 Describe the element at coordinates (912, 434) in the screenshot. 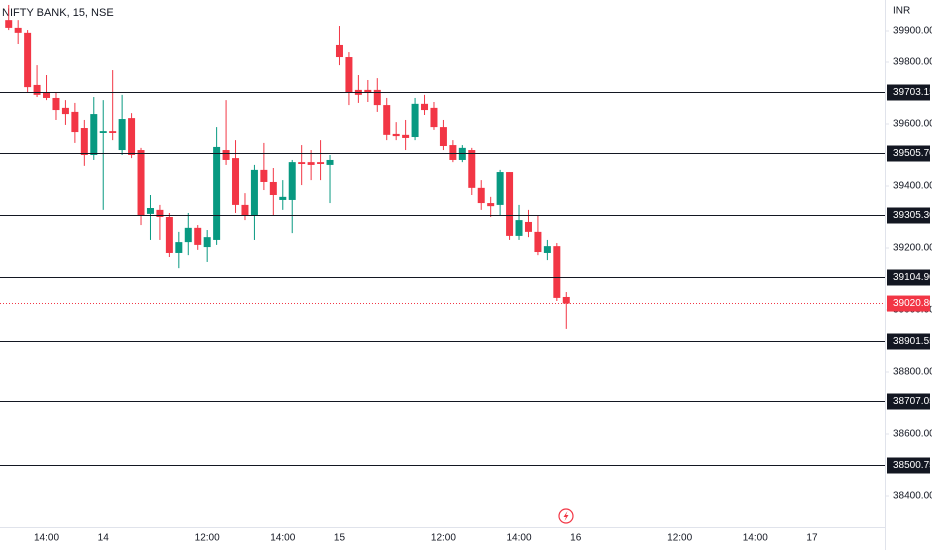

I see `y-tick-label: 38600.00` at that location.